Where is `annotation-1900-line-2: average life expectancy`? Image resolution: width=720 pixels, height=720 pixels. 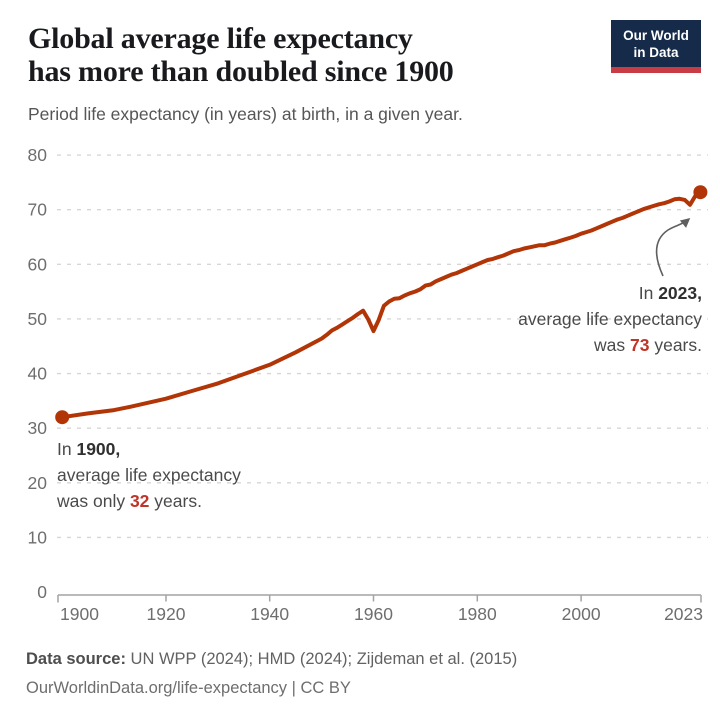
annotation-1900-line-2: average life expectancy is located at coordinates (149, 475).